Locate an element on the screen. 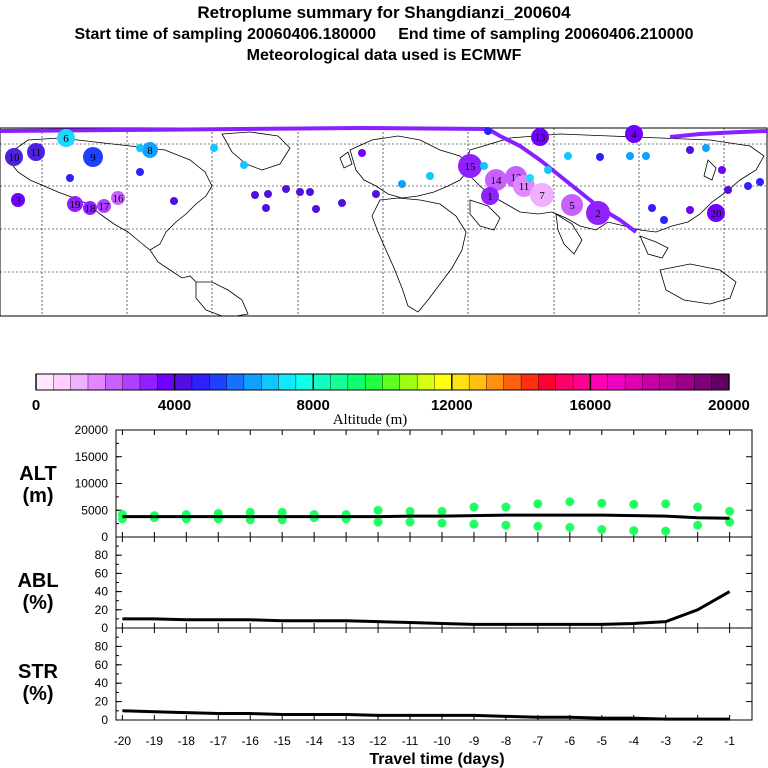 Image resolution: width=768 pixels, height=768 pixels. plume-dot-label: 5 is located at coordinates (572, 206).